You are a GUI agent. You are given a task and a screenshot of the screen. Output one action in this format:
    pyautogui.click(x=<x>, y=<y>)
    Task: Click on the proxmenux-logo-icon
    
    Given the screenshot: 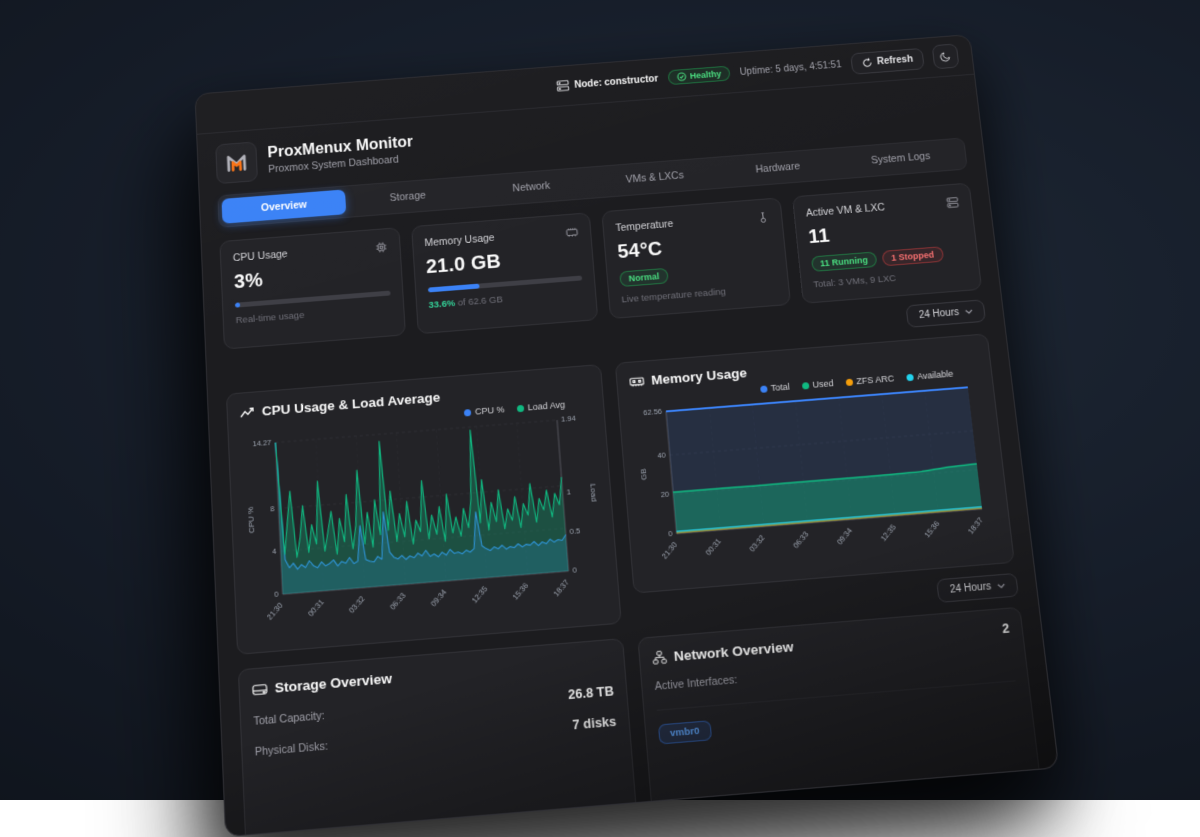 What is the action you would take?
    pyautogui.click(x=236, y=163)
    